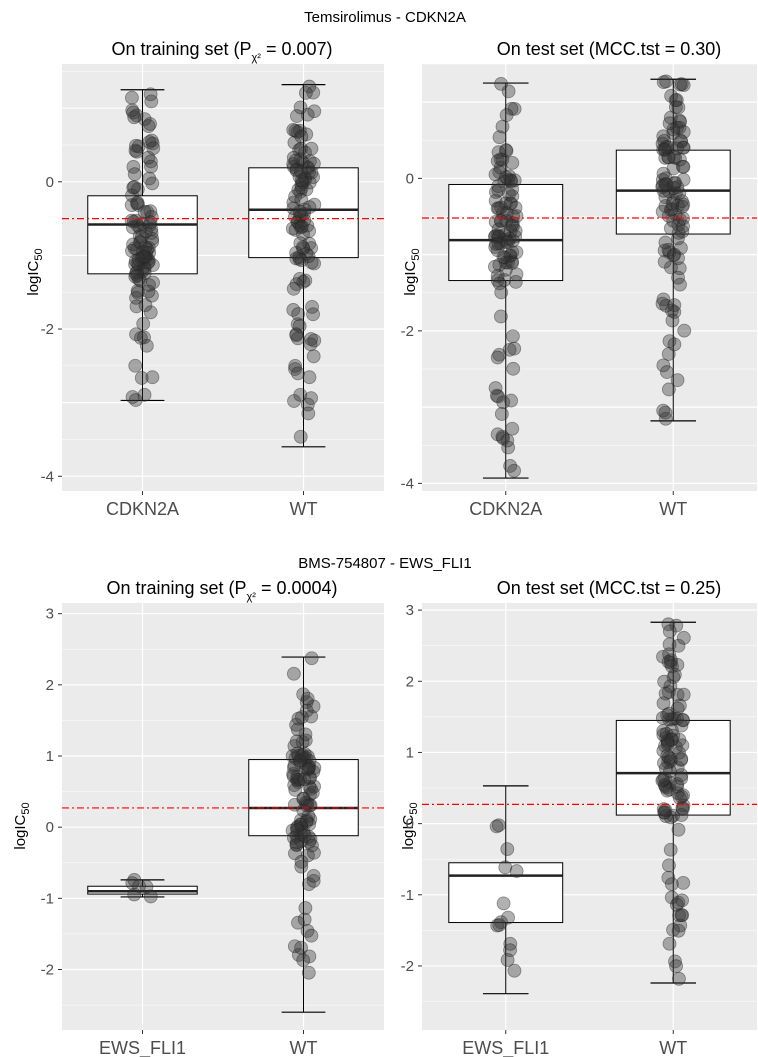 This screenshot has height=1057, width=758. I want to click on y-axis-label-3: logIC50, so click(22, 825).